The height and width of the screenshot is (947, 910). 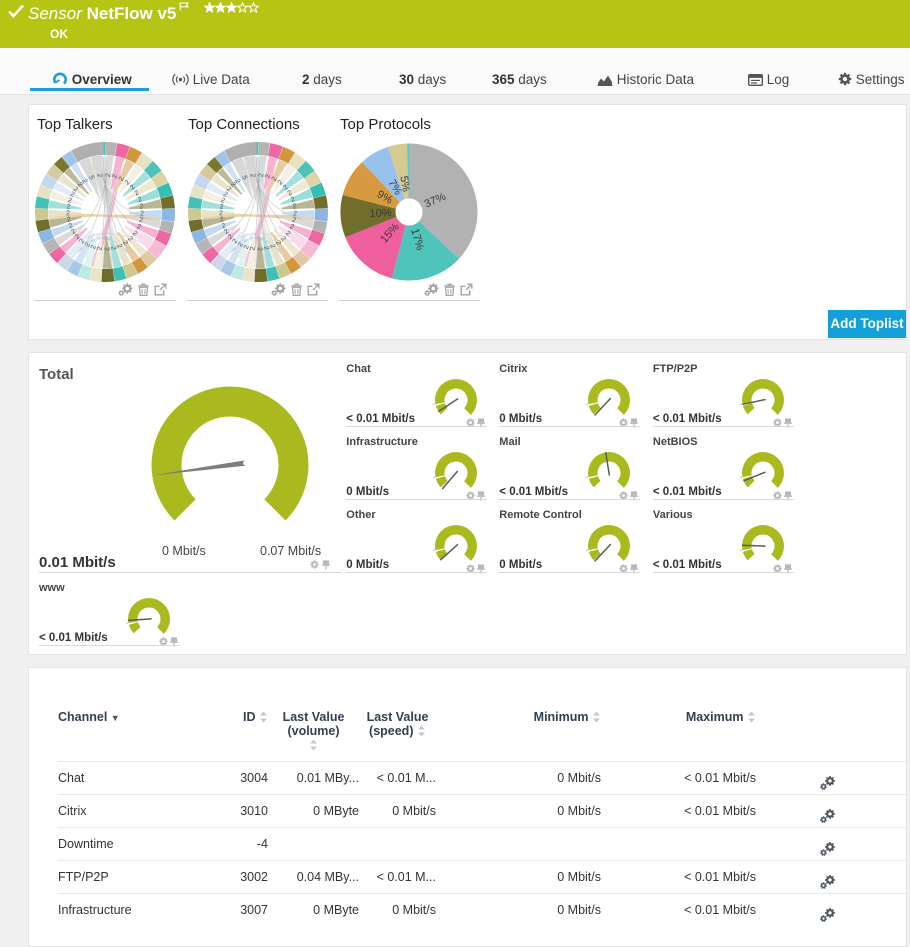 I want to click on svg-text: 10%, so click(x=380, y=213).